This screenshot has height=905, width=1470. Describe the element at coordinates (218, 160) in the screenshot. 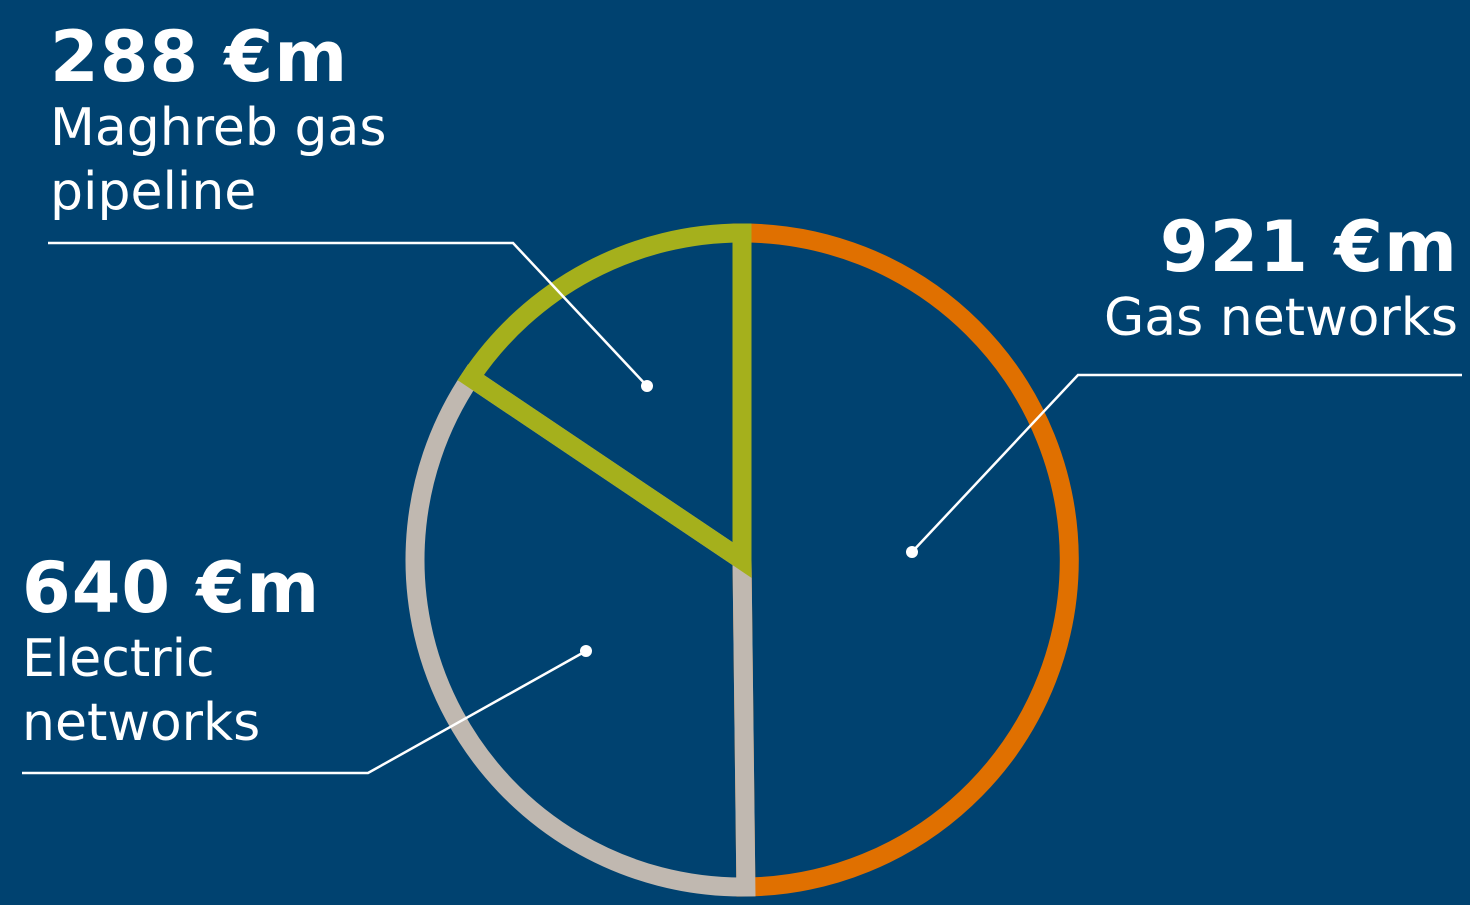

I see `name-maghreb-gas-pipeline: Maghreb gas pipeline` at that location.